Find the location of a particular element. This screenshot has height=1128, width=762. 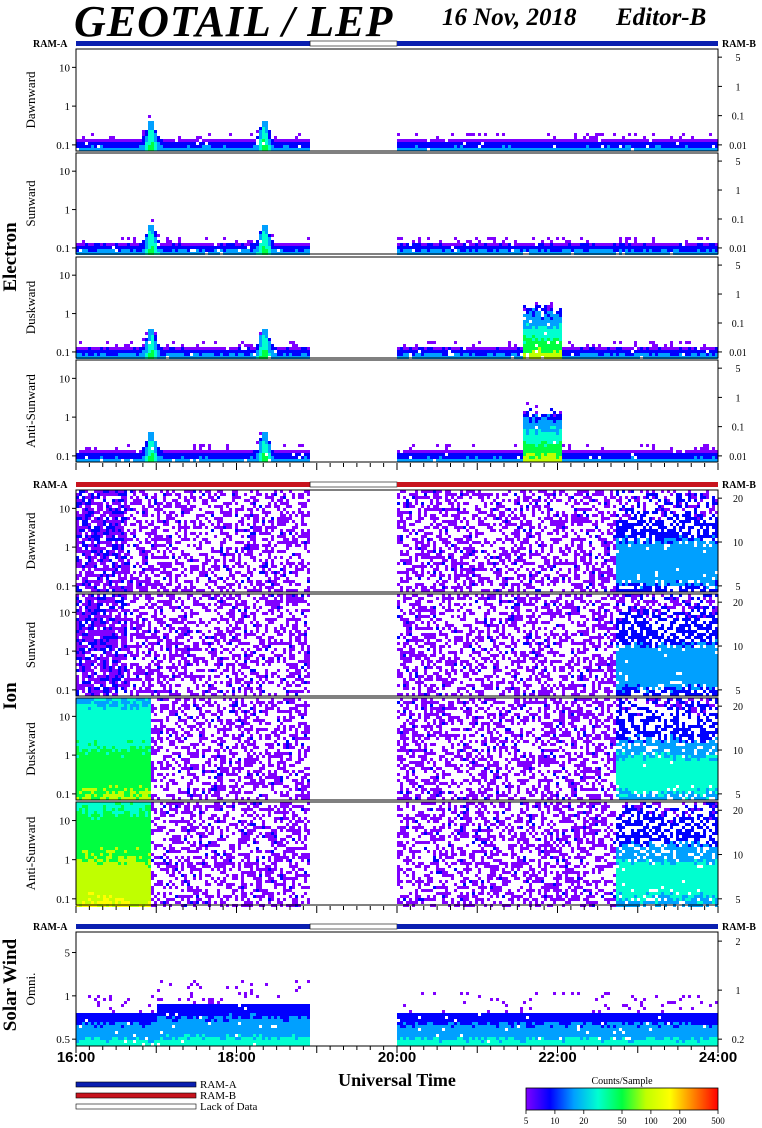

title-date: 16 Nov, 2018 is located at coordinates (509, 18).